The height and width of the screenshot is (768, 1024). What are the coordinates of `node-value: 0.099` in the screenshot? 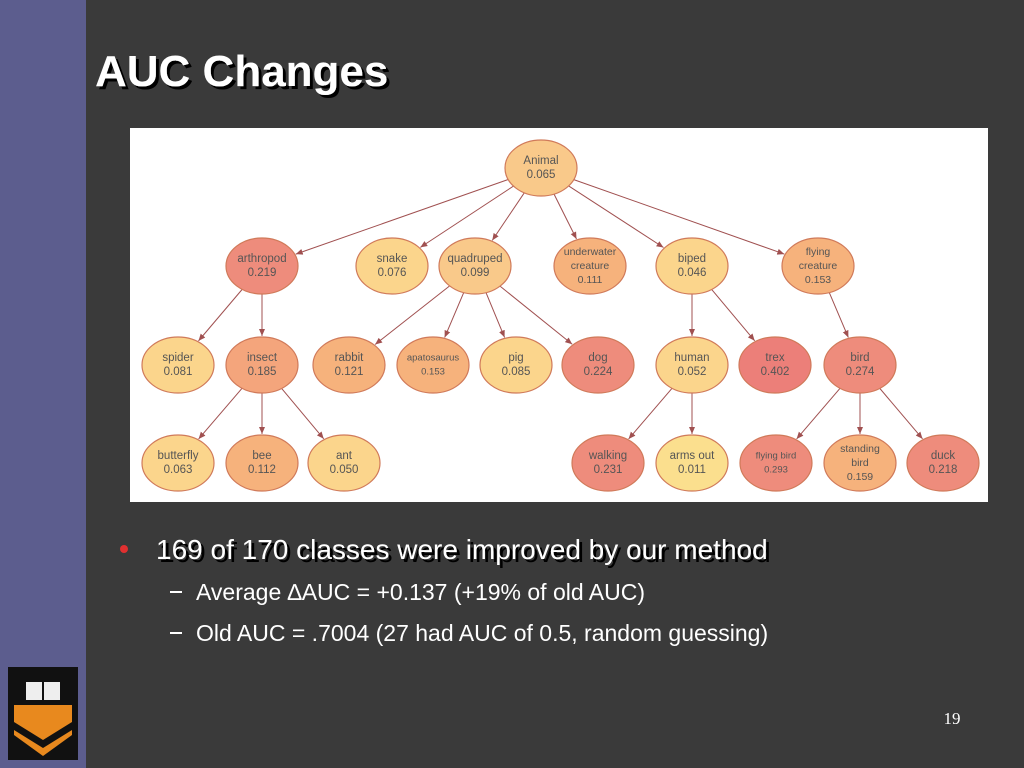 It's located at (475, 273).